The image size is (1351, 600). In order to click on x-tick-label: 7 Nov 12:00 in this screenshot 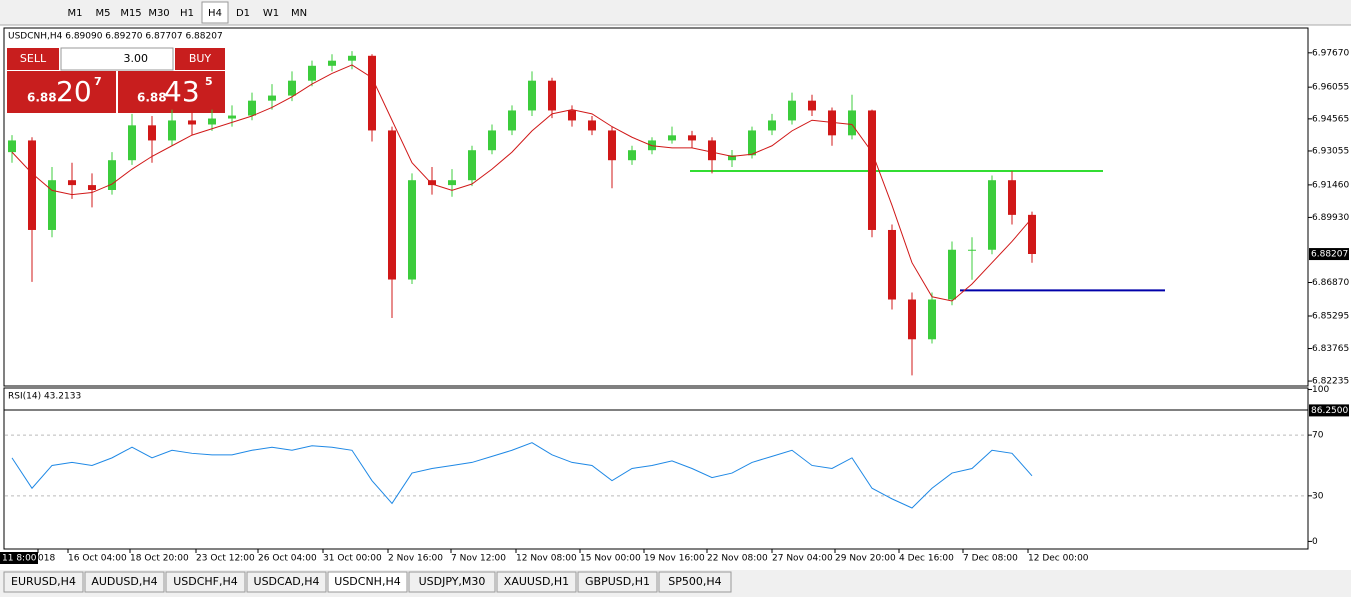, I will do `click(478, 559)`.